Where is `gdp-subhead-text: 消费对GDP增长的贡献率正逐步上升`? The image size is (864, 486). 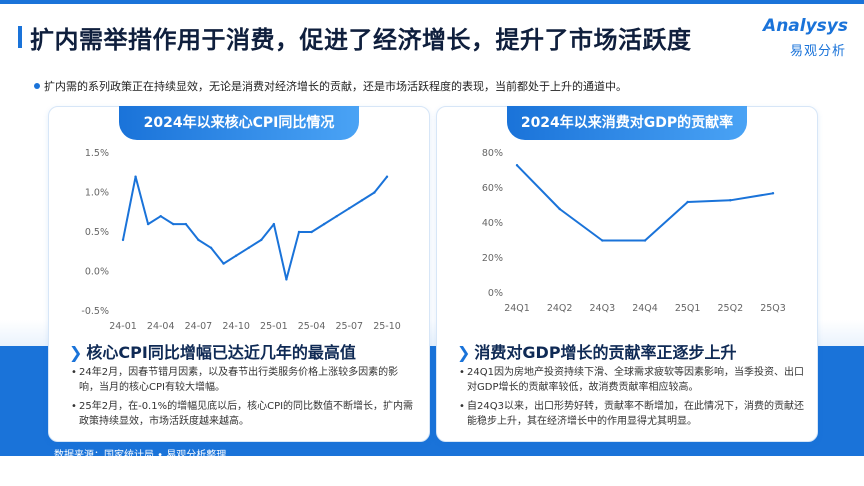
gdp-subhead-text: 消费对GDP增长的贡献率正逐步上升 is located at coordinates (605, 352).